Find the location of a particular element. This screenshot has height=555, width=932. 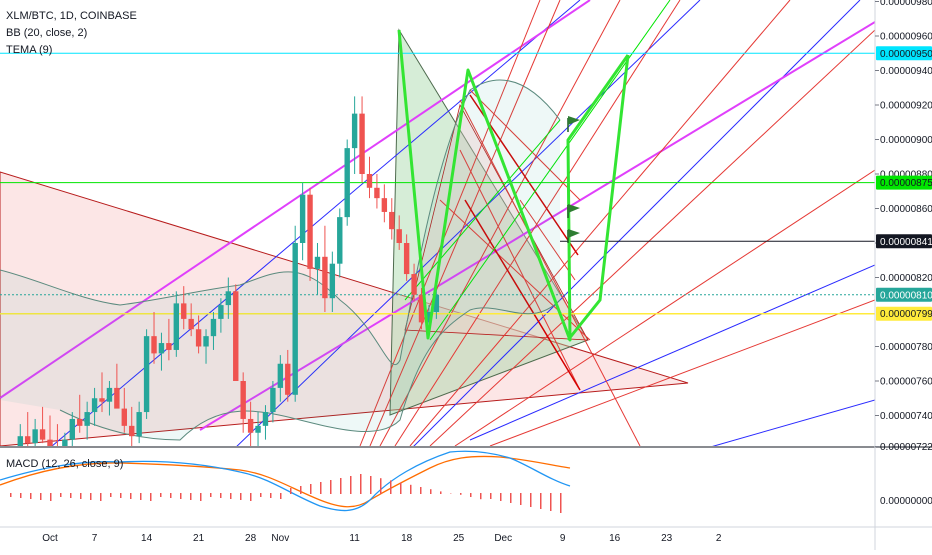

svg-text: 0.00000799 is located at coordinates (906, 314).